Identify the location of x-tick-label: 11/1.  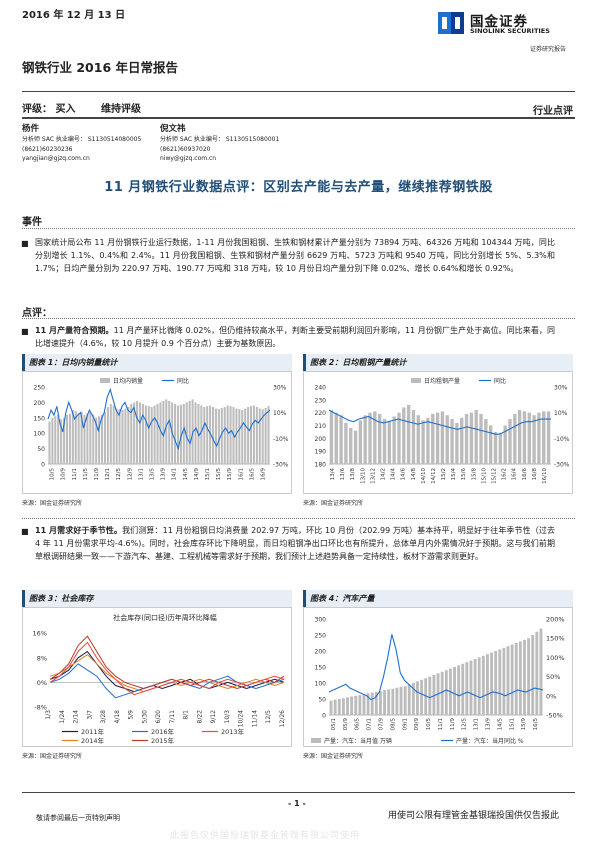
(441, 724).